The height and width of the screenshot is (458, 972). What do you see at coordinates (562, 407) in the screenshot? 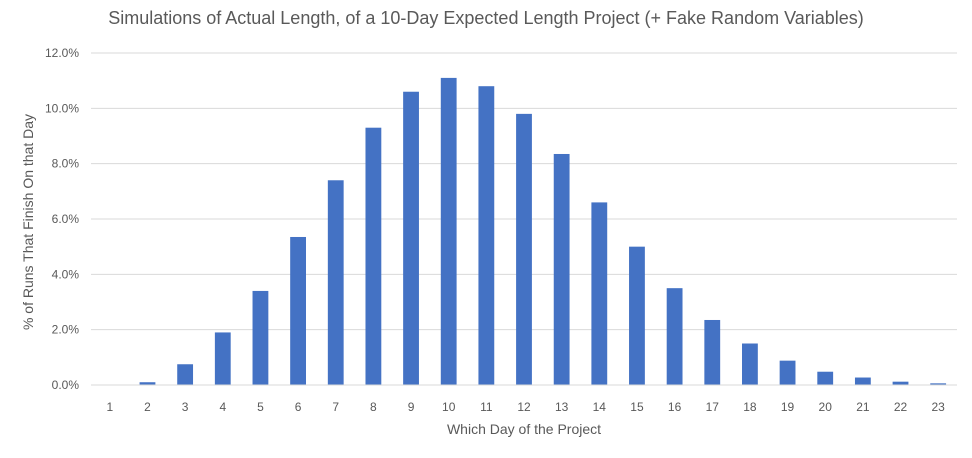
I see `x-tick-label: 13` at bounding box center [562, 407].